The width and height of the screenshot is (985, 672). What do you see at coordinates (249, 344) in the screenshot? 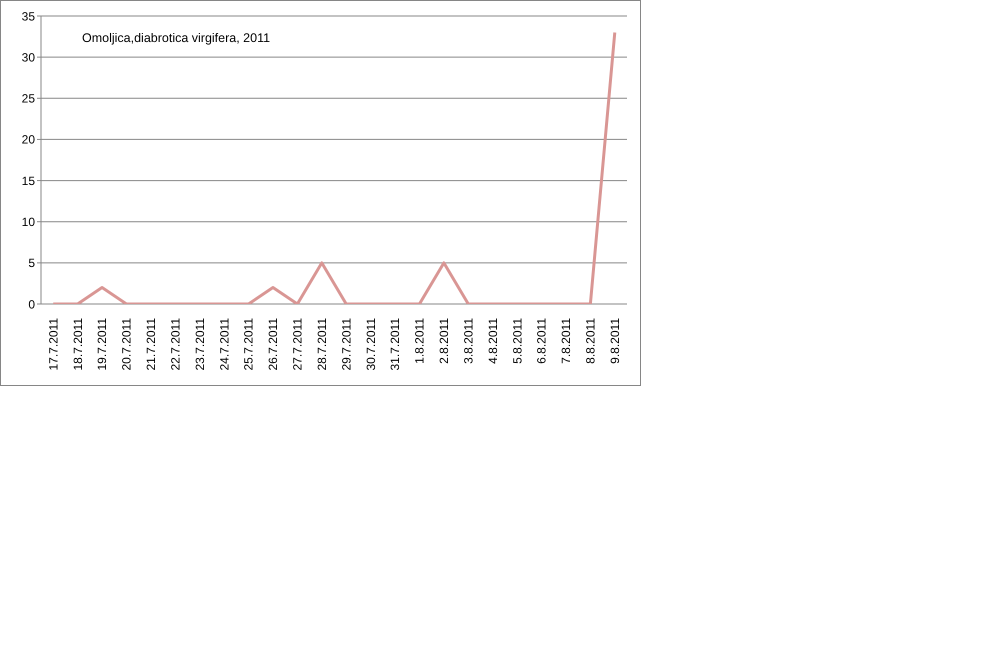
I see `x-tick-label: 25.7.2011` at bounding box center [249, 344].